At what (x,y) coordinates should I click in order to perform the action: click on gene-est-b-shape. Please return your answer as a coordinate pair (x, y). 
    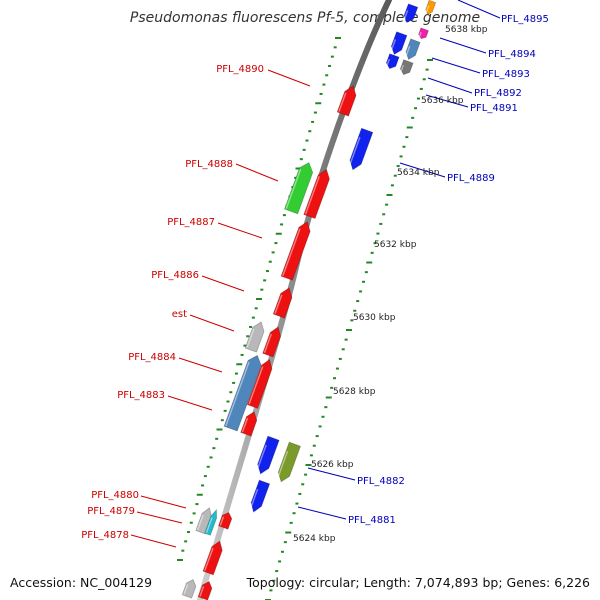
    Looking at the image, I should click on (271, 342).